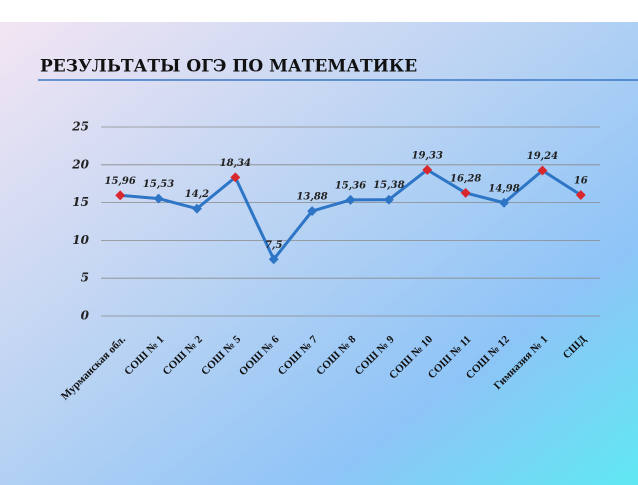 This screenshot has height=485, width=638. I want to click on value-label: 16, so click(581, 181).